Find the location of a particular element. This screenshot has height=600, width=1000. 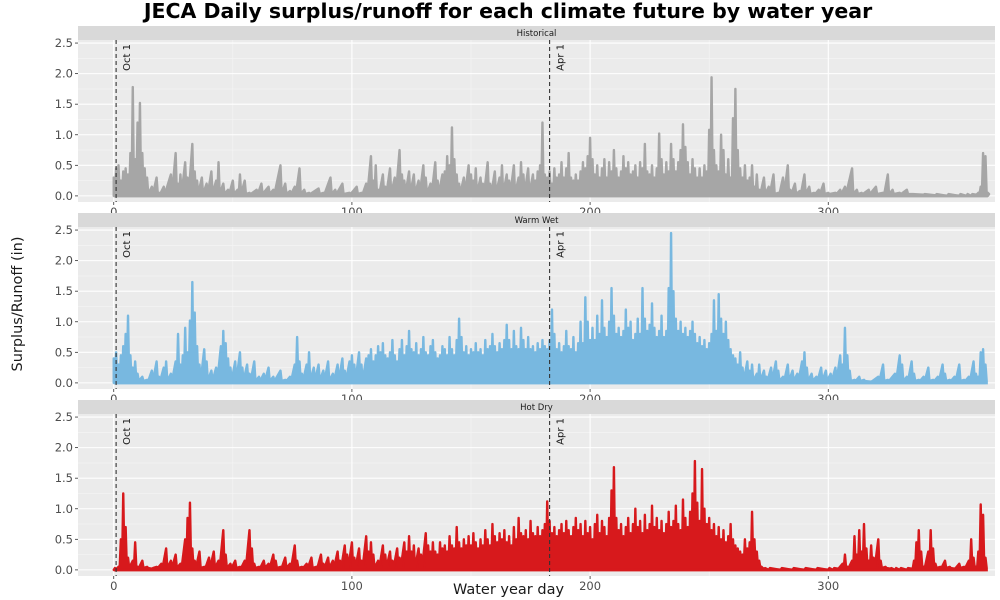

facet-label: Warm Wet is located at coordinates (537, 221).